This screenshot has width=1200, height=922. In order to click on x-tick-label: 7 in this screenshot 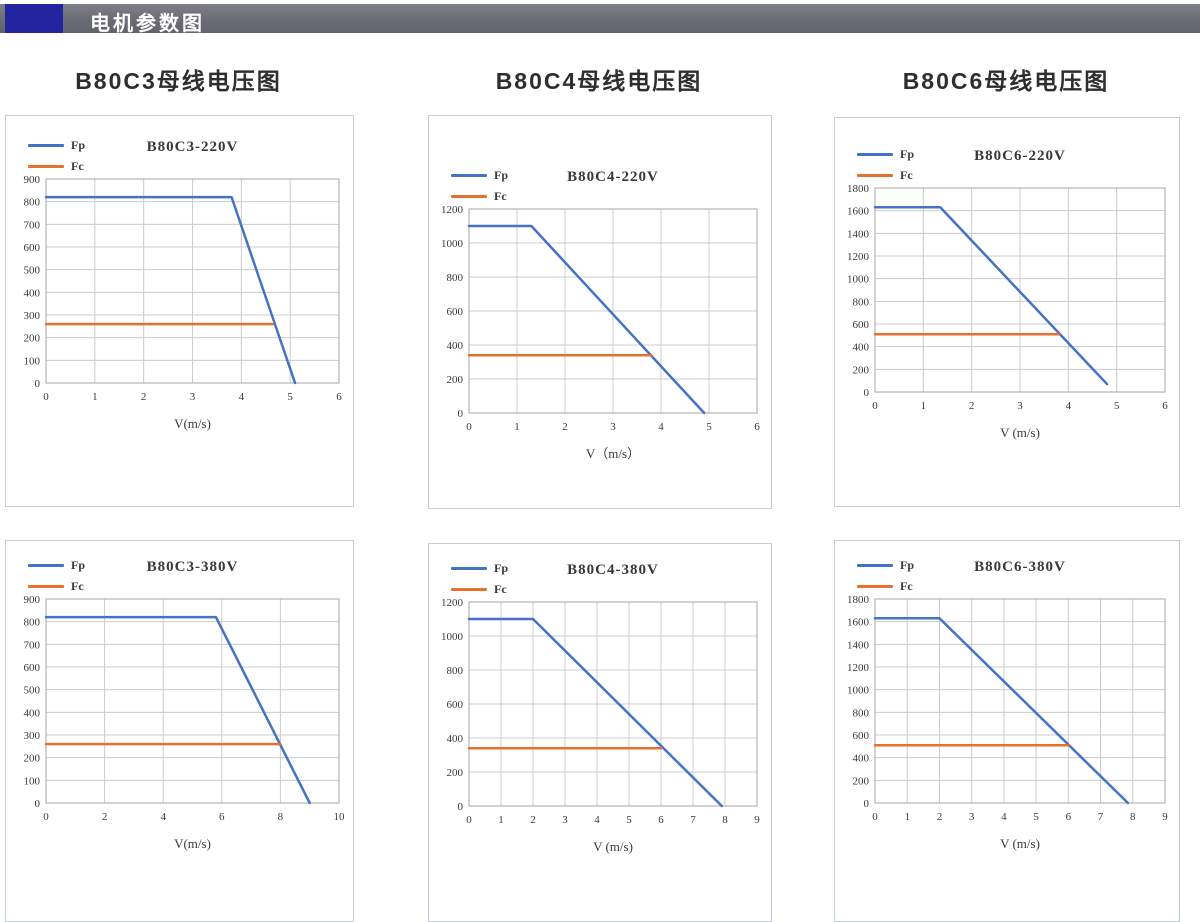, I will do `click(1101, 817)`.